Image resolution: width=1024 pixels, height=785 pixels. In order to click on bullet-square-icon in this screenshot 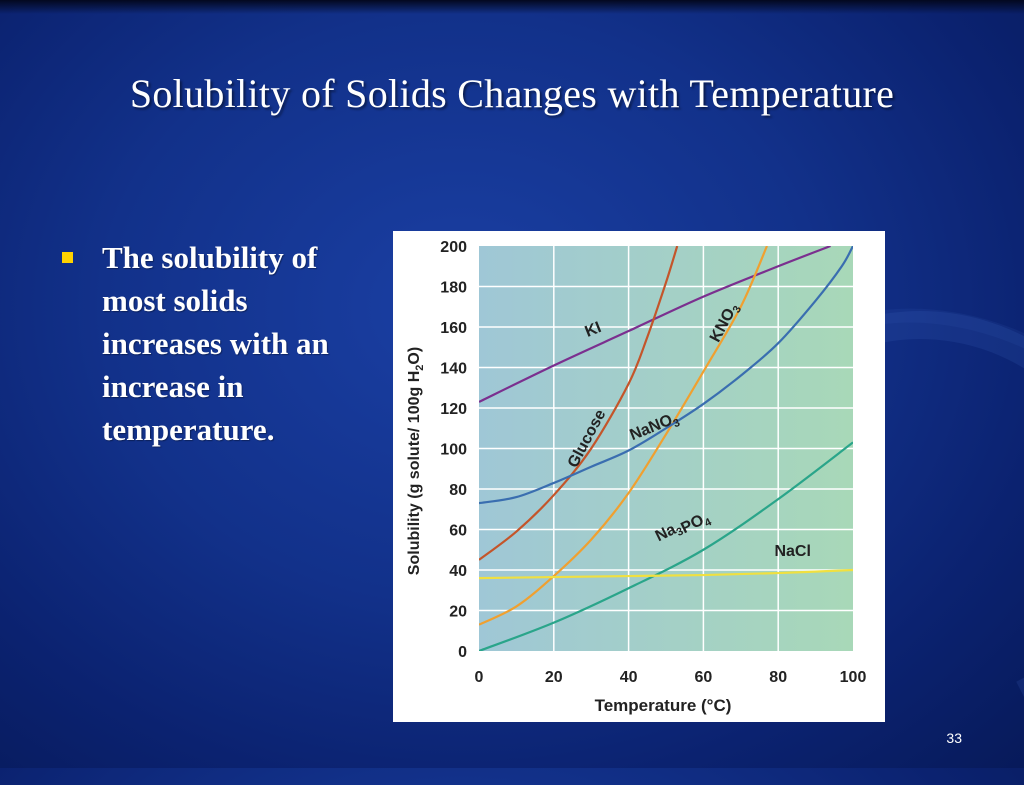, I will do `click(67, 257)`.